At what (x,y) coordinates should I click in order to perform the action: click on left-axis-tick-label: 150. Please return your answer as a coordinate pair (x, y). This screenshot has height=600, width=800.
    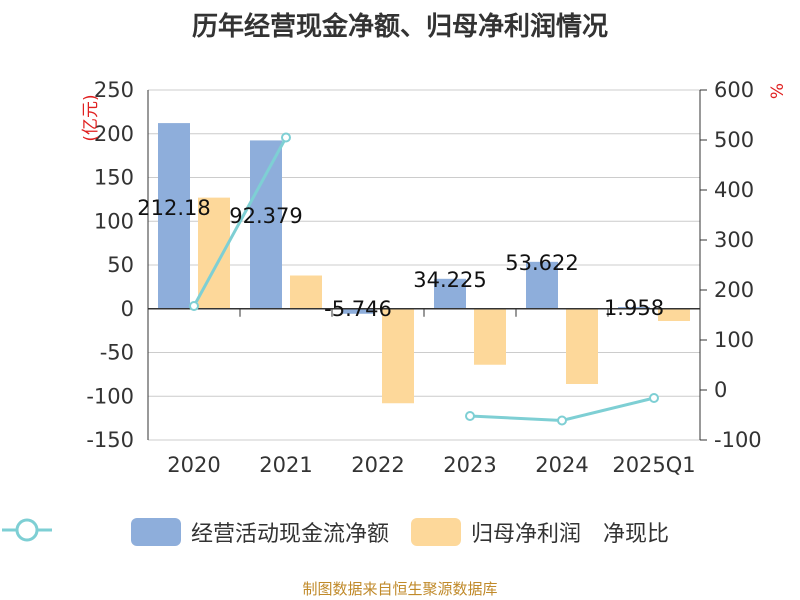
    Looking at the image, I should click on (114, 178).